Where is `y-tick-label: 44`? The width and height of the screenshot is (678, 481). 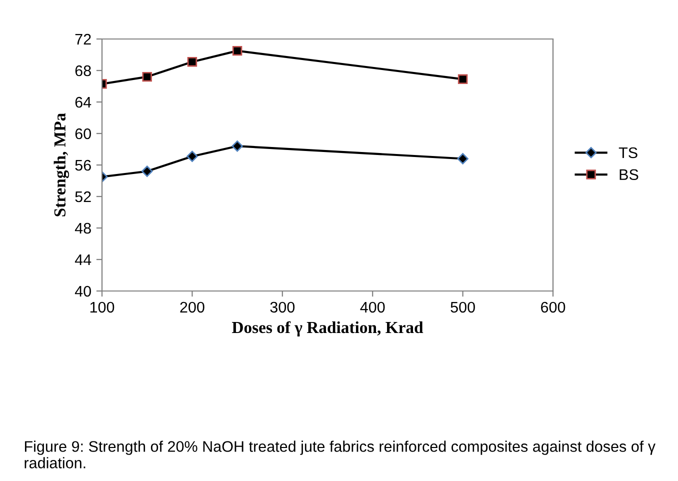
y-tick-label: 44 is located at coordinates (83, 260).